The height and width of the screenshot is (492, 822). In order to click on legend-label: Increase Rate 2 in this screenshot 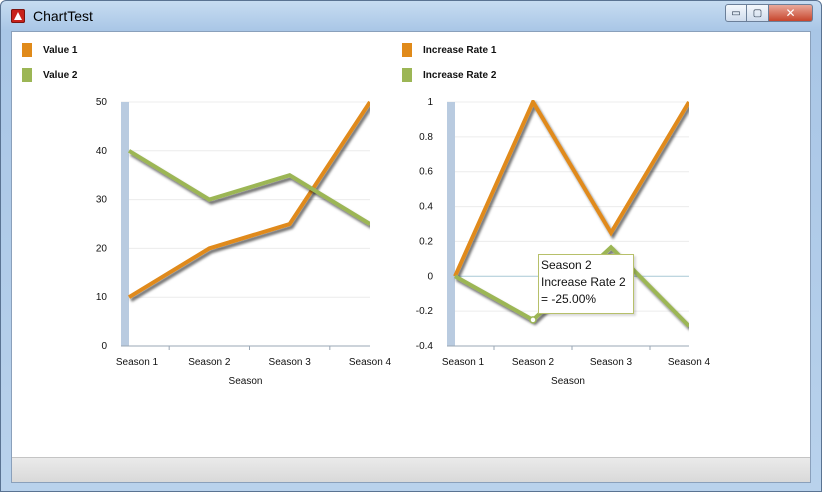, I will do `click(460, 75)`.